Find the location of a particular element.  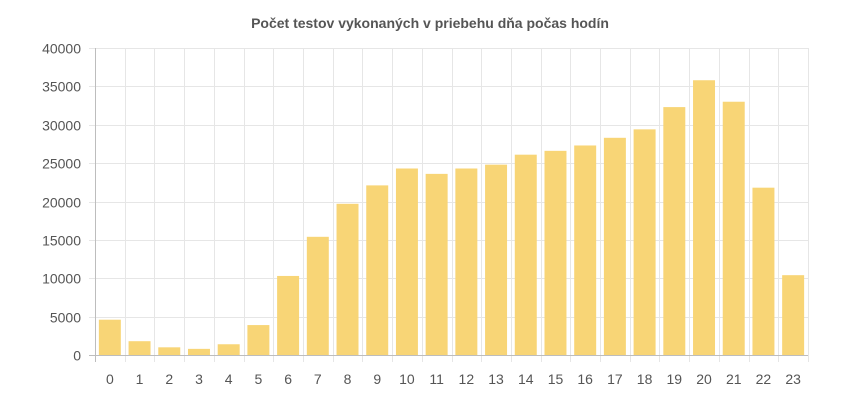

y-axis-ticks: 0 5000 10000 15000 20000 25000 30000 35000 40000 is located at coordinates (61, 202).